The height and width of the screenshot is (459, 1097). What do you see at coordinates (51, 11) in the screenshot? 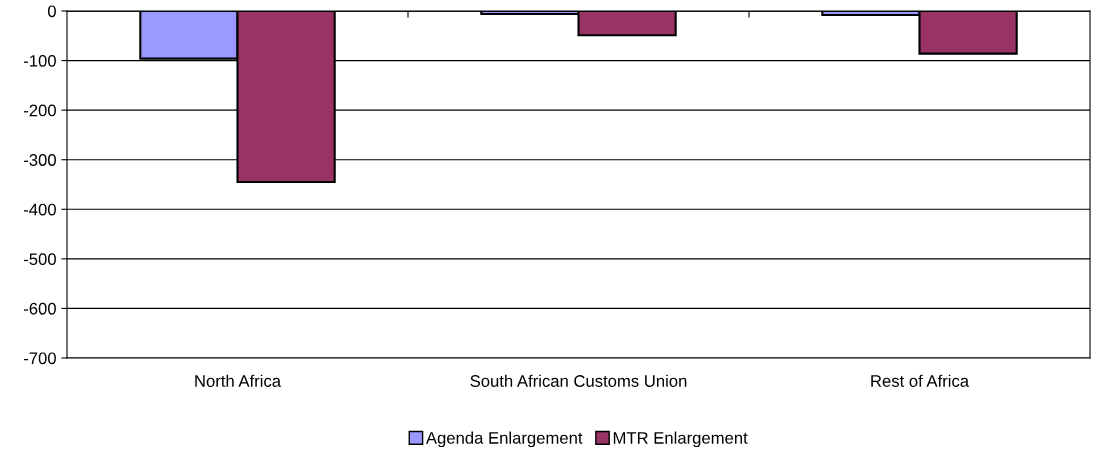
I see `y-tick-label: 0` at bounding box center [51, 11].